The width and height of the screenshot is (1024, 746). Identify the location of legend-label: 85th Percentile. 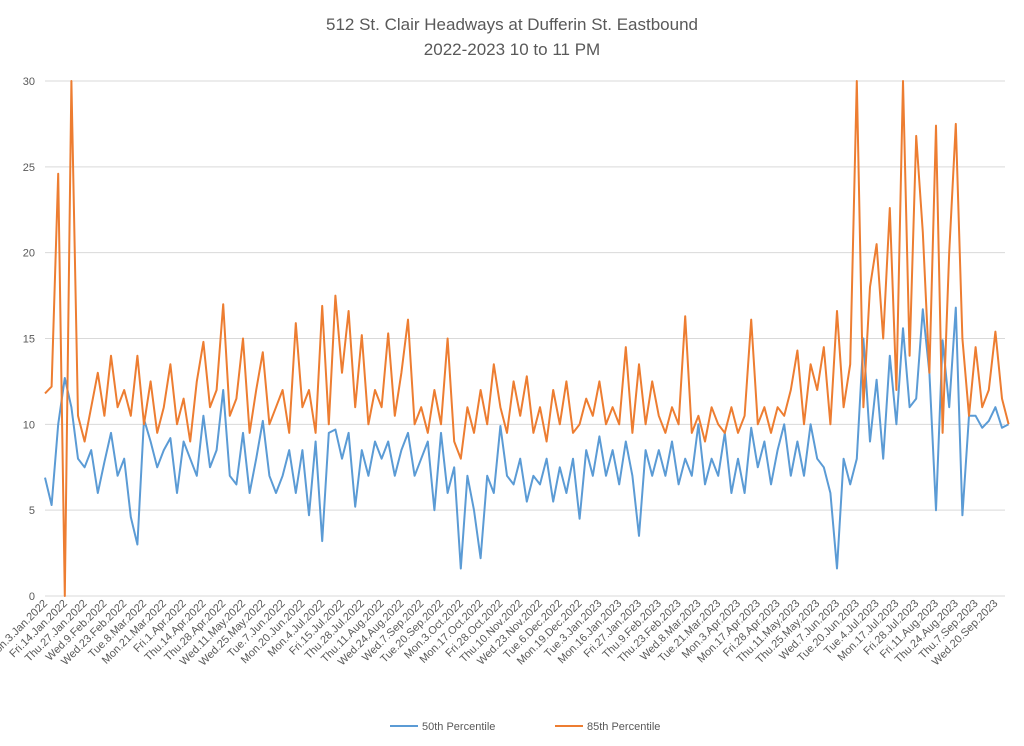
(623, 727).